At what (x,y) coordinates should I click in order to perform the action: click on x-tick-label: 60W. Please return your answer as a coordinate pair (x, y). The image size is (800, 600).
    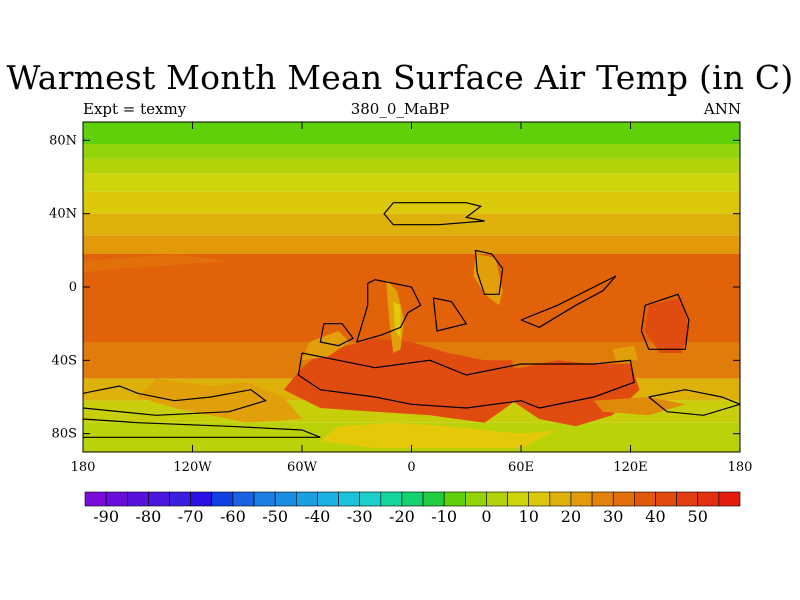
    Looking at the image, I should click on (302, 467).